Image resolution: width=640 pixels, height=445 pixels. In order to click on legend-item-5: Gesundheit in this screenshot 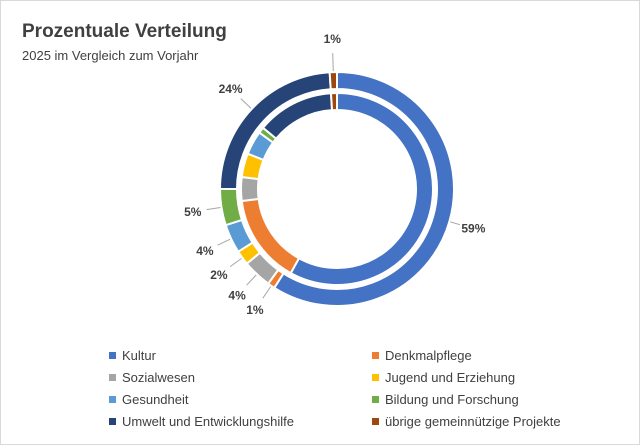, I will do `click(149, 399)`.